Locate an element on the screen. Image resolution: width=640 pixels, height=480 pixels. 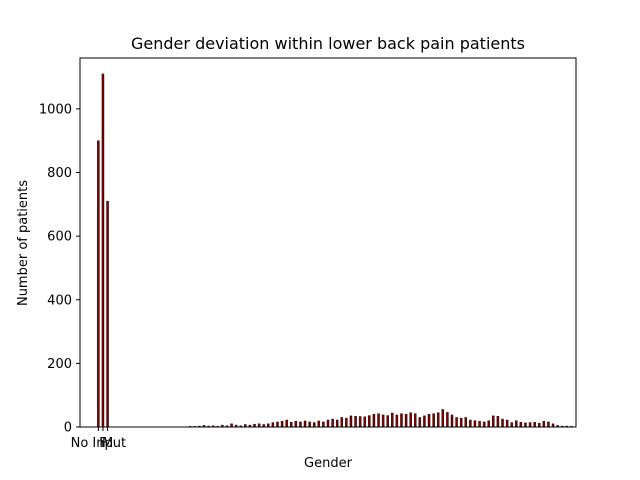
bar-f is located at coordinates (103, 250).